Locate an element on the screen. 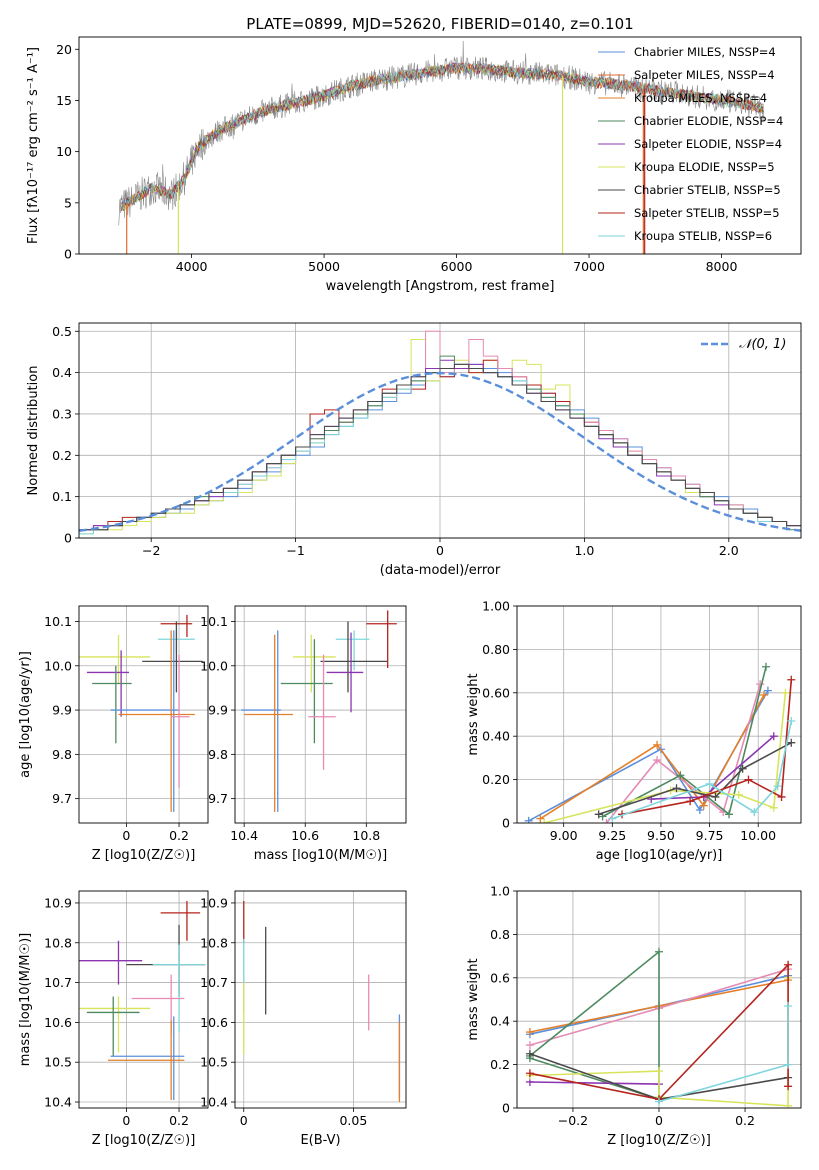 The height and width of the screenshot is (1170, 819). legend-label: Salpeter STELIB, NSSP=5 is located at coordinates (707, 213).